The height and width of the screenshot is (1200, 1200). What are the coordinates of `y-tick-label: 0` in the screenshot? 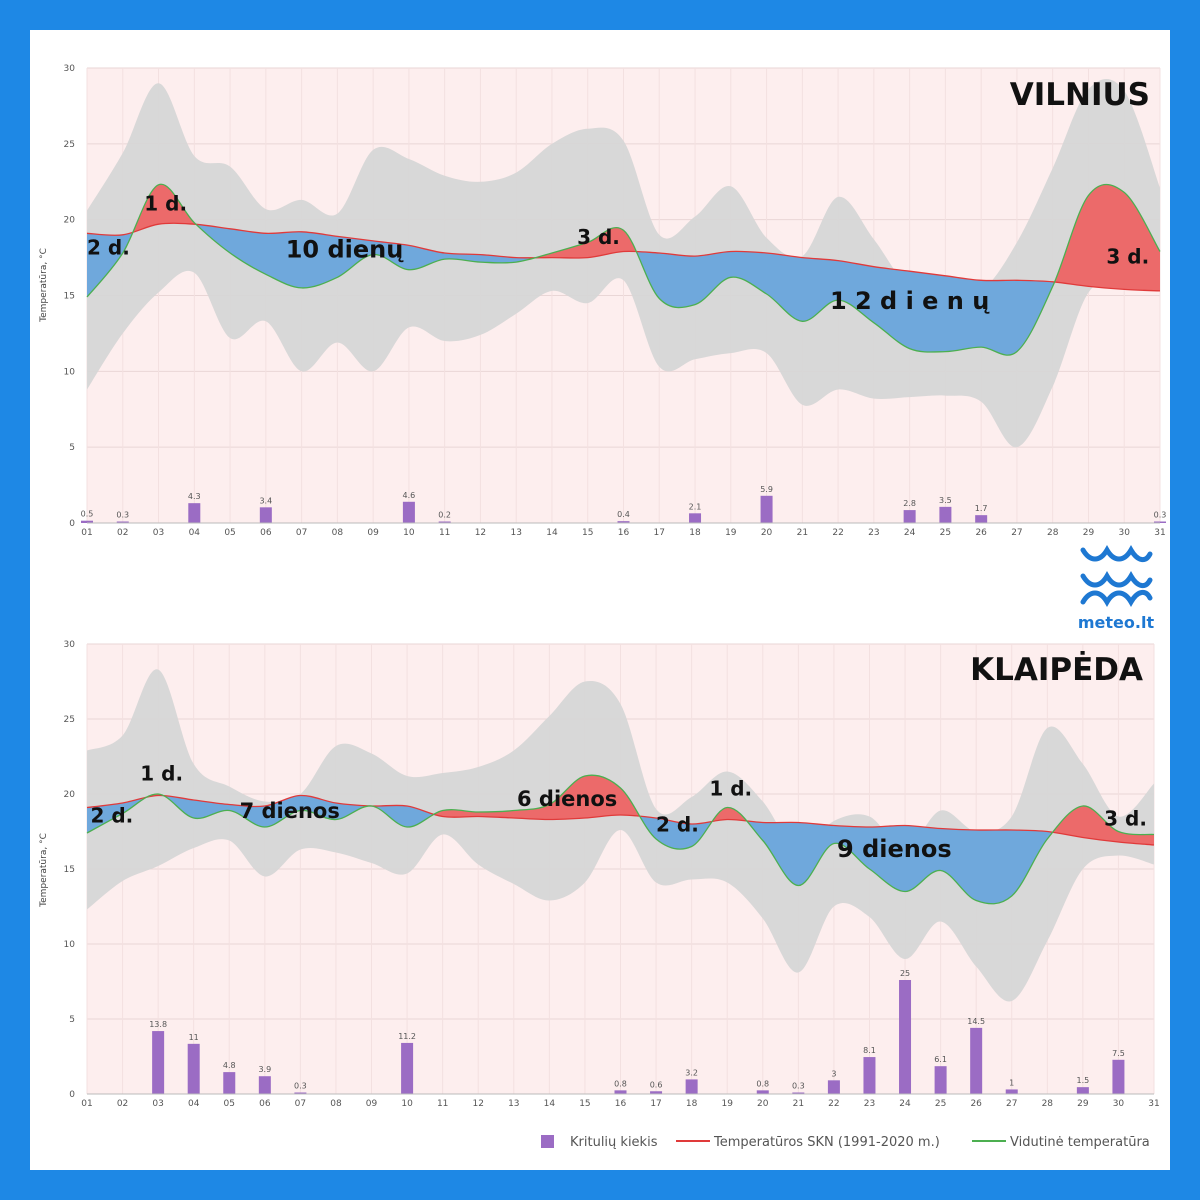 It's located at (72, 524).